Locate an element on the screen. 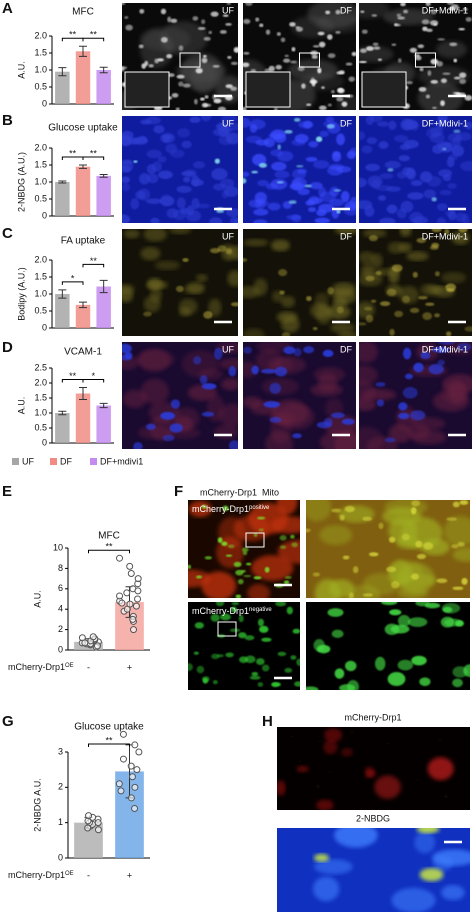  label-main: mCherry-Drp1 is located at coordinates (220, 509).